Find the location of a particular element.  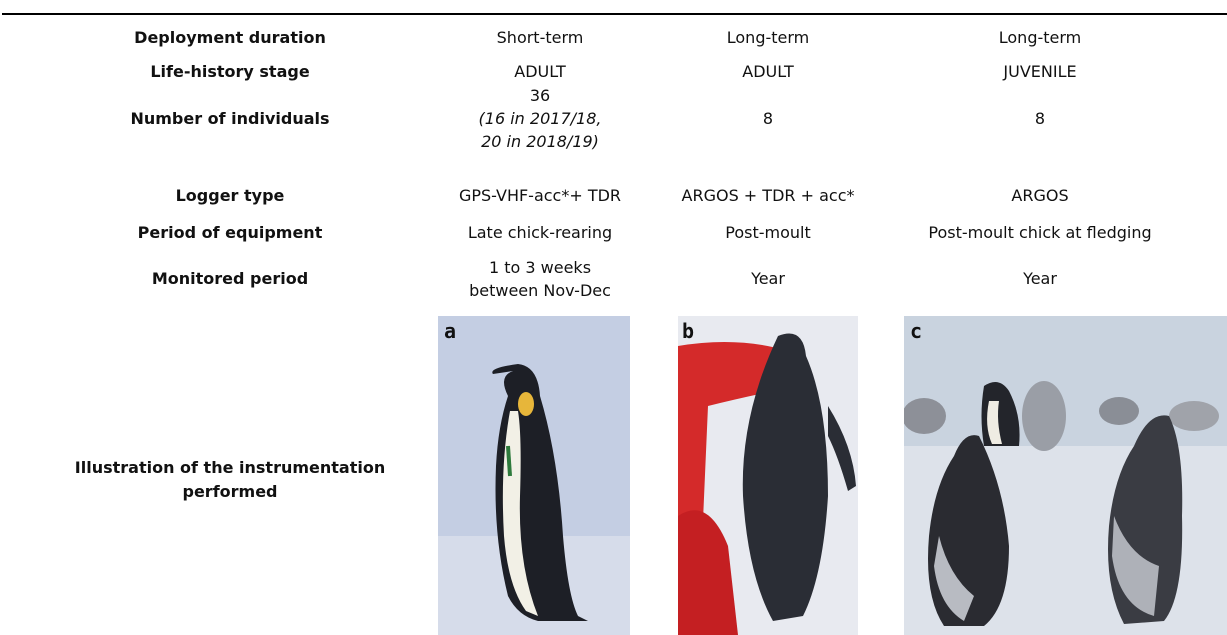

cell-text: (16 in 2017/18, is located at coordinates (540, 118).